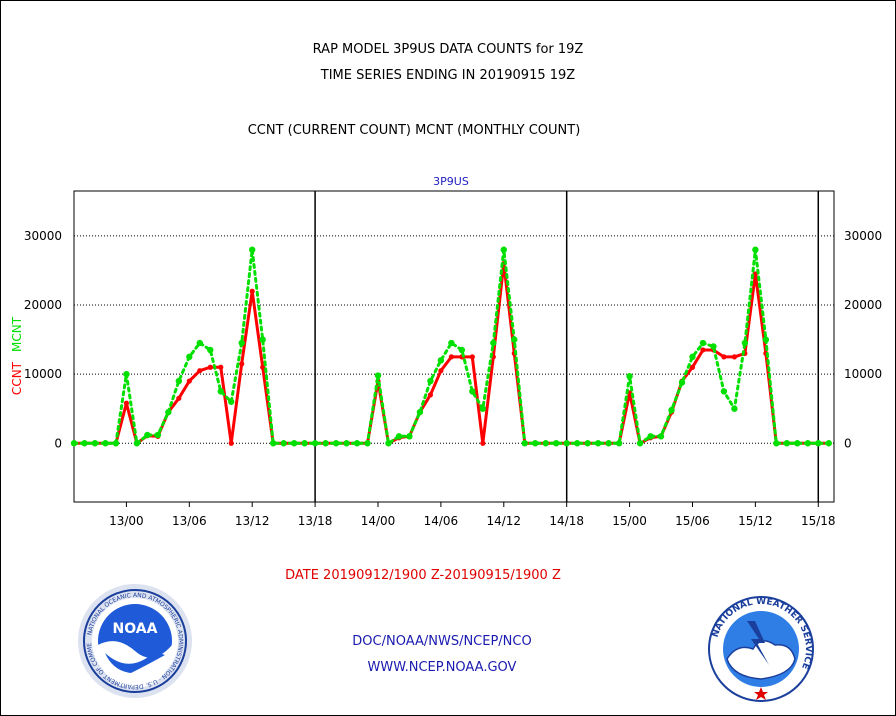  What do you see at coordinates (755, 521) in the screenshot?
I see `x-tick-label: 15/12` at bounding box center [755, 521].